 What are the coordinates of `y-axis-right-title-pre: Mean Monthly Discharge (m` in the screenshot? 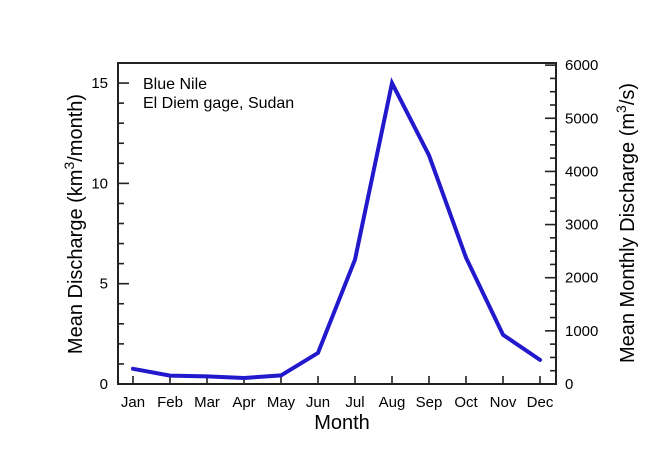 It's located at (628, 238).